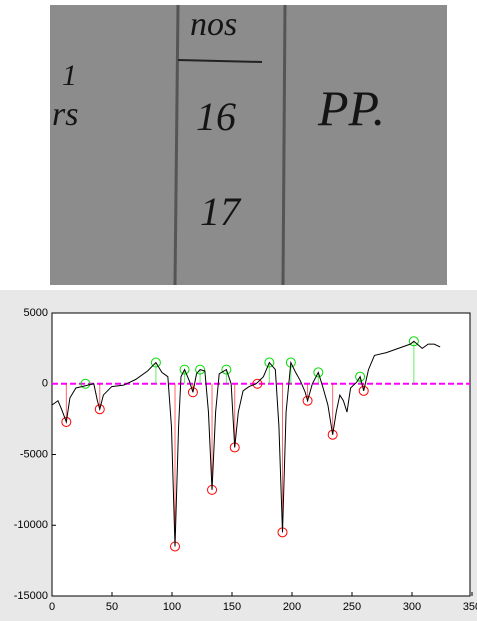 Image resolution: width=477 pixels, height=621 pixels. What do you see at coordinates (470, 607) in the screenshot?
I see `x-tick-label: 350` at bounding box center [470, 607].